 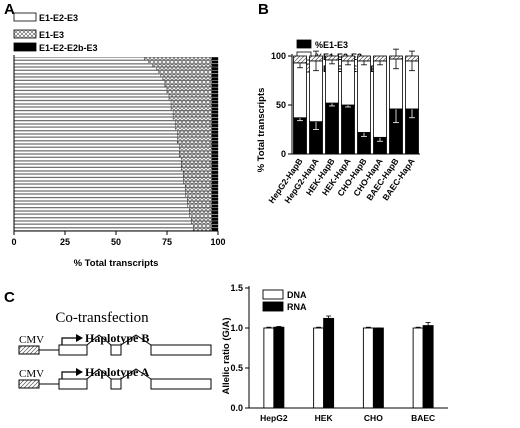 What do you see at coordinates (356, 101) in the screenshot?
I see `panel-b-bars` at bounding box center [356, 101].